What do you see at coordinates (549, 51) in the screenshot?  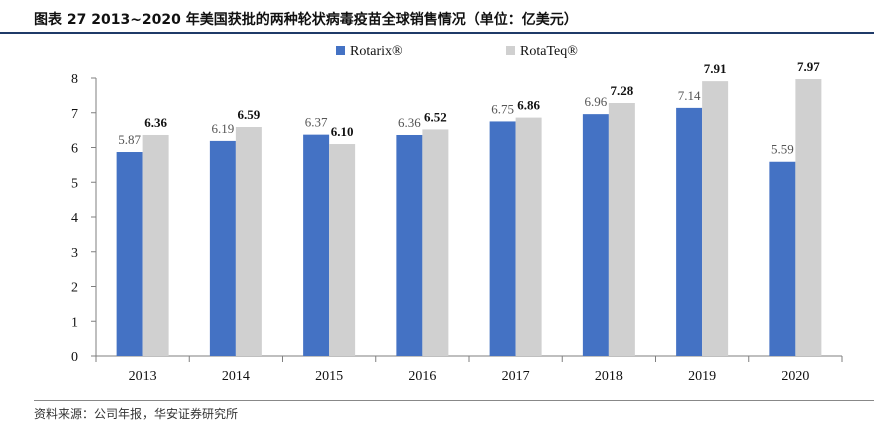 I see `legend-label-rotateq: RotaTeq®` at bounding box center [549, 51].